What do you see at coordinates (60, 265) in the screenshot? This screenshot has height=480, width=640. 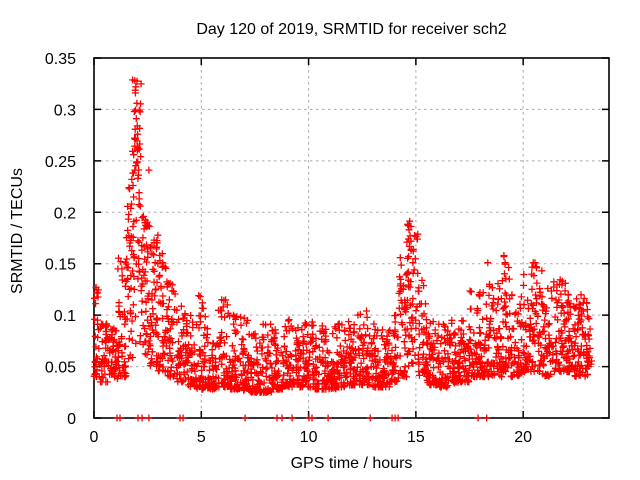 I see `y-tick-label: 0.15` at bounding box center [60, 265].